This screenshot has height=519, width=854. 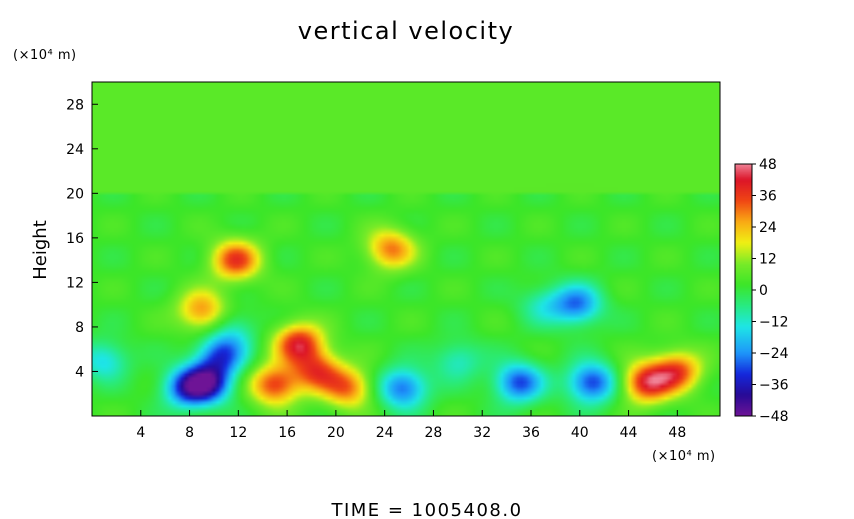 What do you see at coordinates (287, 433) in the screenshot?
I see `x-tick-label: 16` at bounding box center [287, 433].